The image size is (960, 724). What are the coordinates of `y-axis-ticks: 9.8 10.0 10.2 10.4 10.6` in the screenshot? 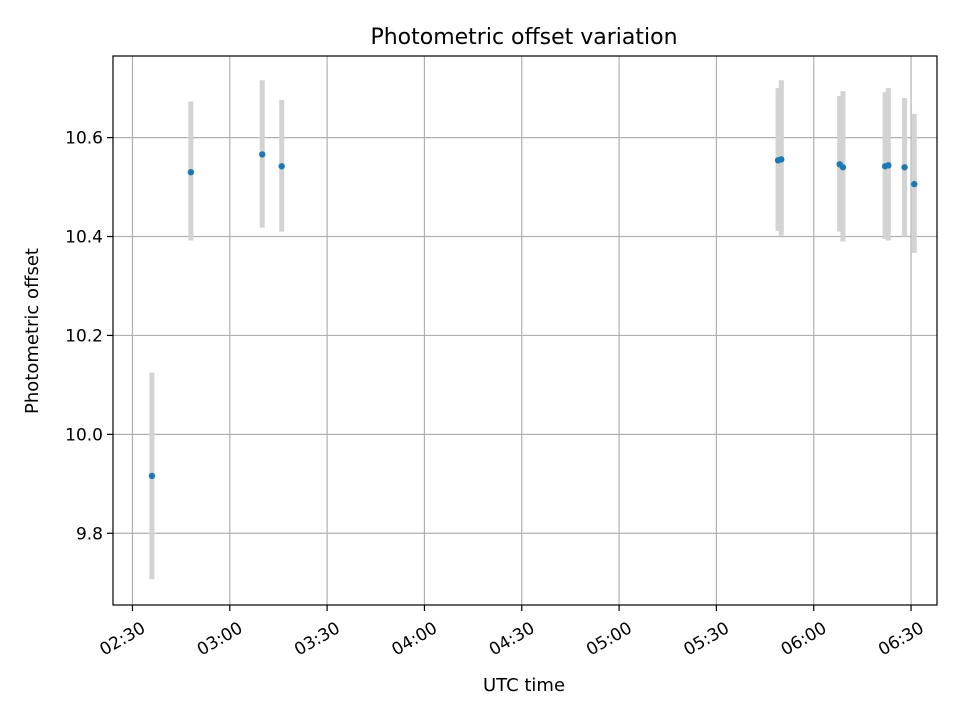 It's located at (89, 336).